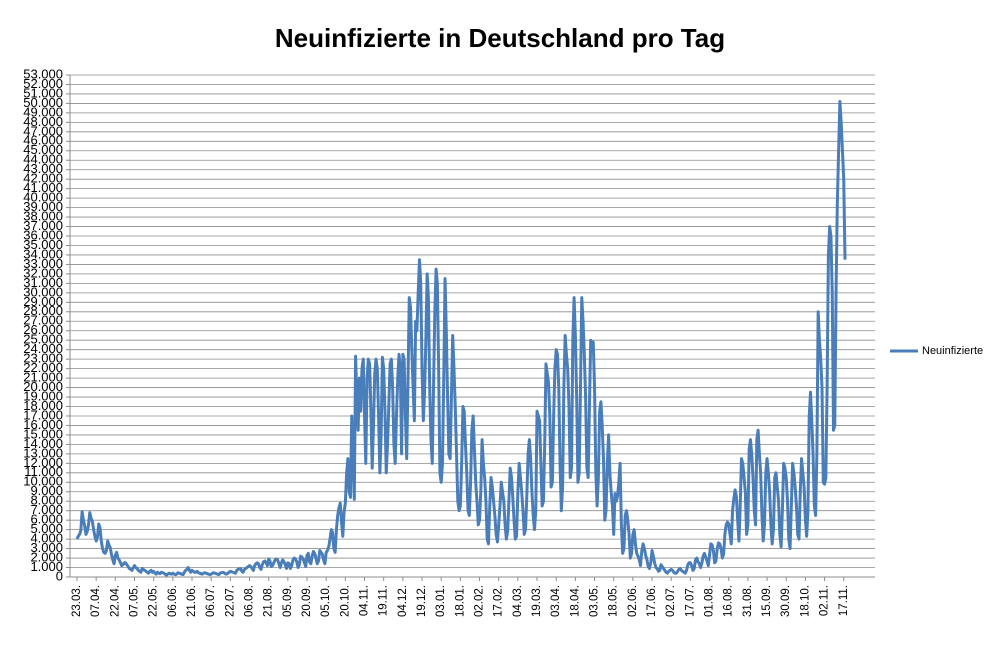  I want to click on y-tick-label: 40.000, so click(43, 197).